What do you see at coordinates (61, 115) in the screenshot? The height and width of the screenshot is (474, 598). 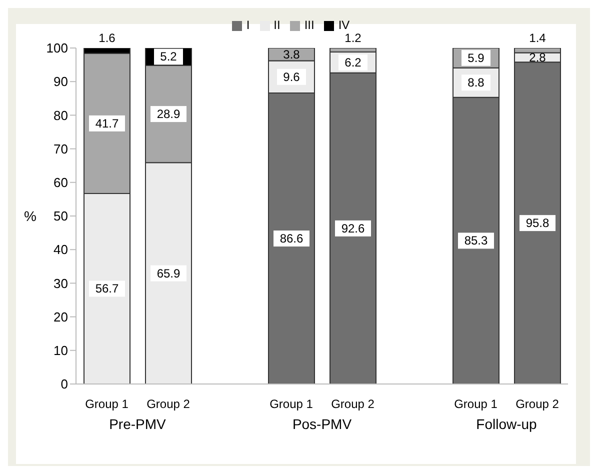 I see `y-tick-label: 80` at bounding box center [61, 115].